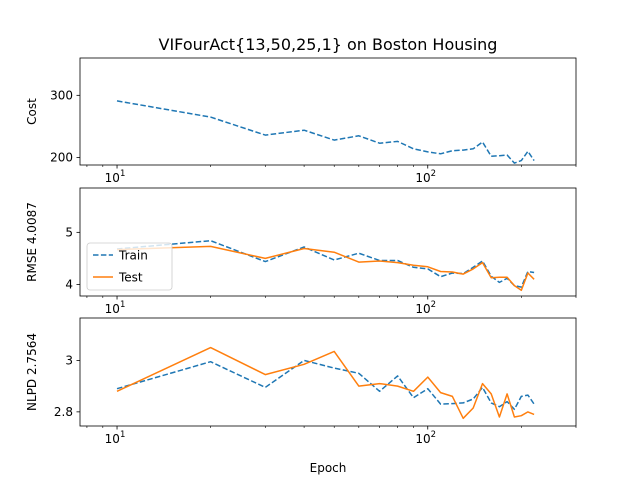  What do you see at coordinates (32, 372) in the screenshot?
I see `y-axis-label: NLPD 2.7564` at bounding box center [32, 372].